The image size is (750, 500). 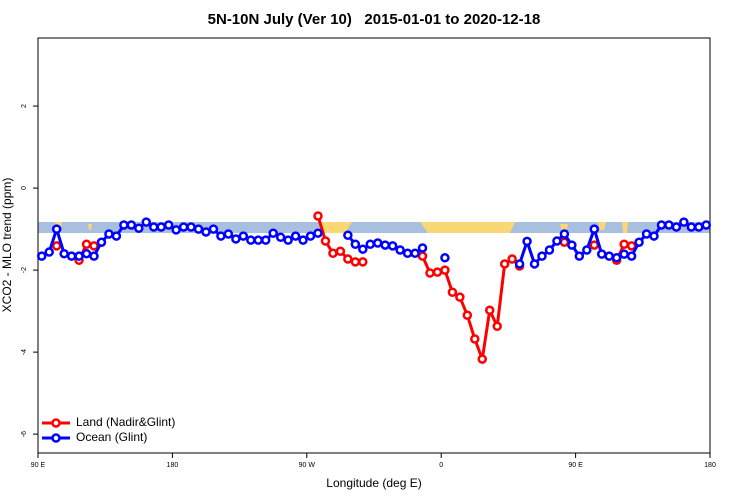 What do you see at coordinates (24, 106) in the screenshot?
I see `y-tick-label: 2` at bounding box center [24, 106].